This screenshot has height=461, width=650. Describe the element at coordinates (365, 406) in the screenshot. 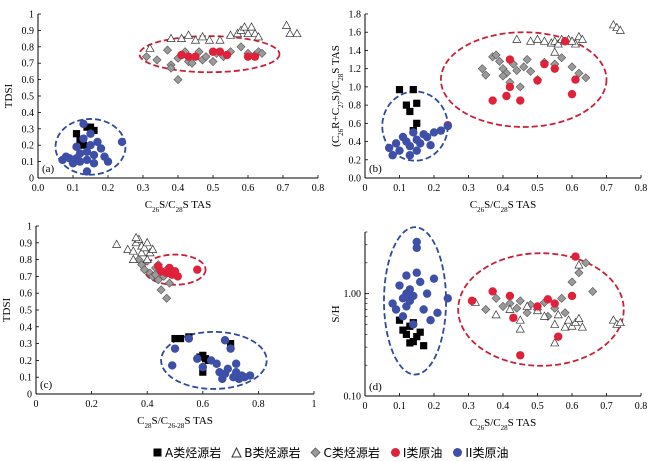

I see `x-tick-label: 0` at that location.